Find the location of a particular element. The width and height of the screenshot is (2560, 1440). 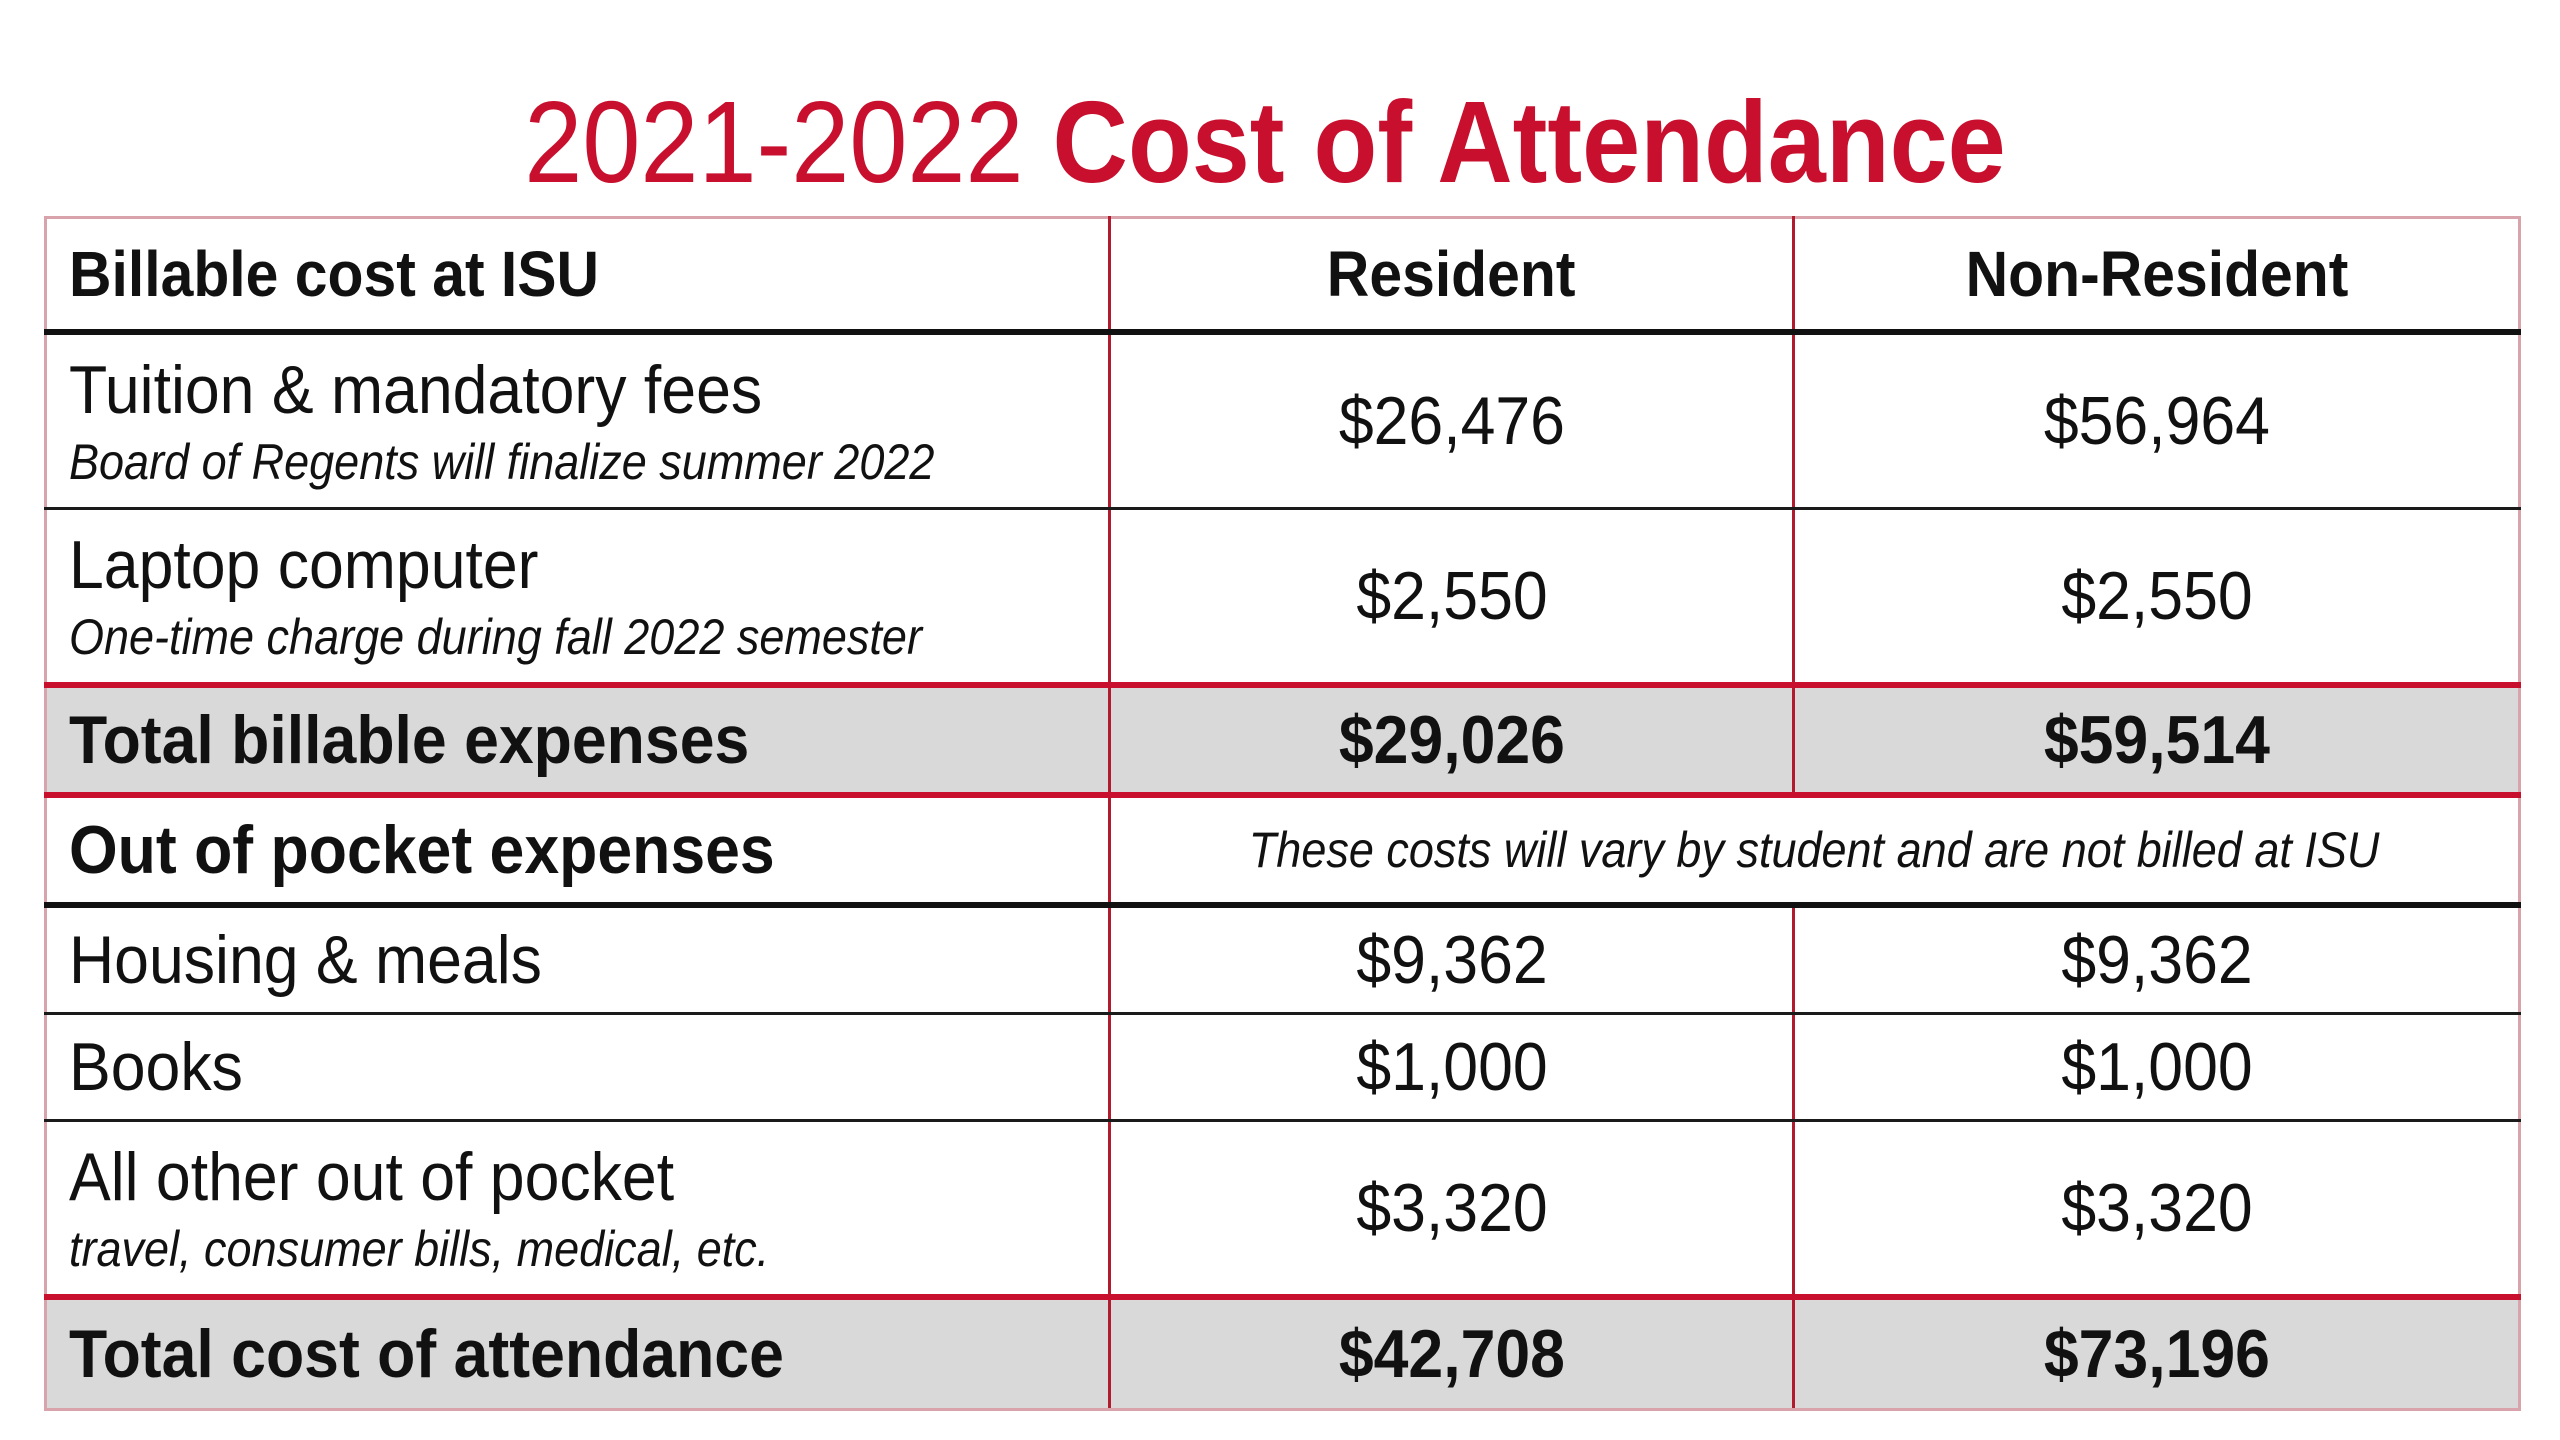

other-non-resident-value: $3,320 is located at coordinates (2156, 1208).